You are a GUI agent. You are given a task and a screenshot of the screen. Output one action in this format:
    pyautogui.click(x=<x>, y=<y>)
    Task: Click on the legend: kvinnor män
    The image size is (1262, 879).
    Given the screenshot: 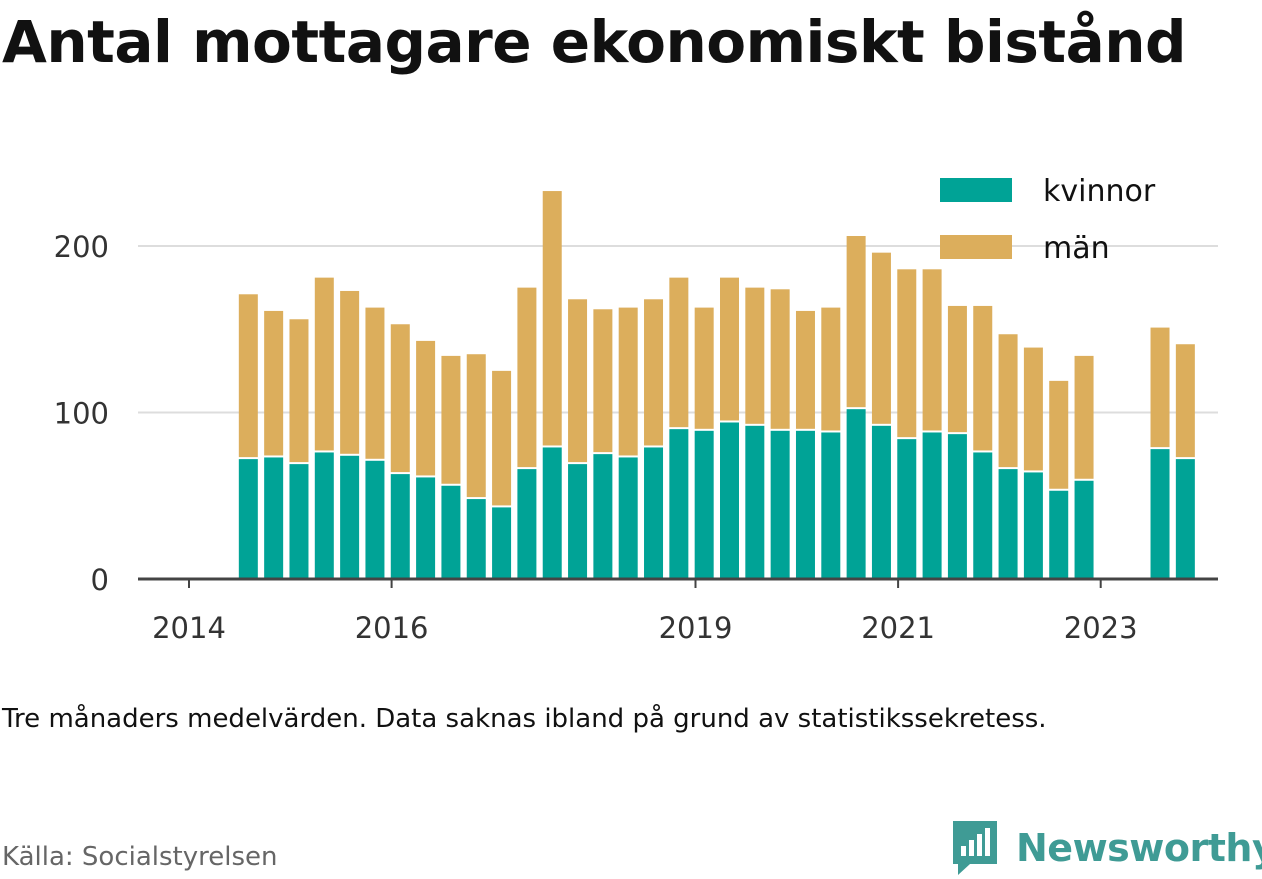 What is the action you would take?
    pyautogui.click(x=1048, y=220)
    